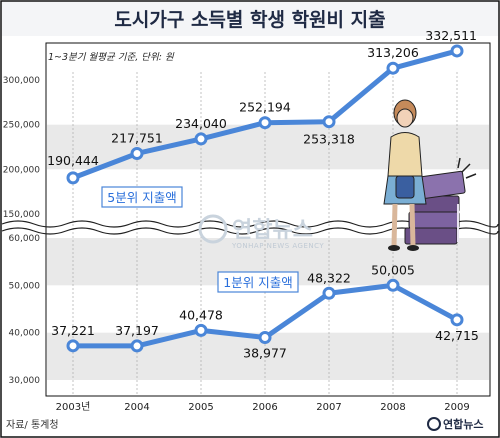 This screenshot has height=438, width=500. What do you see at coordinates (213, 229) in the screenshot?
I see `watermark-logo-icon` at bounding box center [213, 229].